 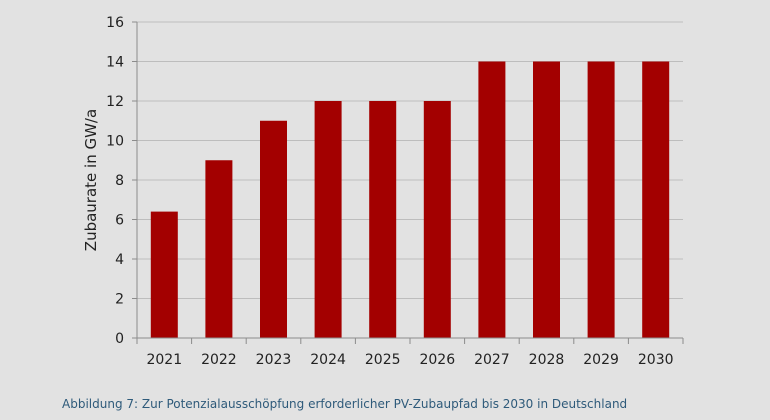 I want to click on y-tick-label: 0, so click(x=119, y=339).